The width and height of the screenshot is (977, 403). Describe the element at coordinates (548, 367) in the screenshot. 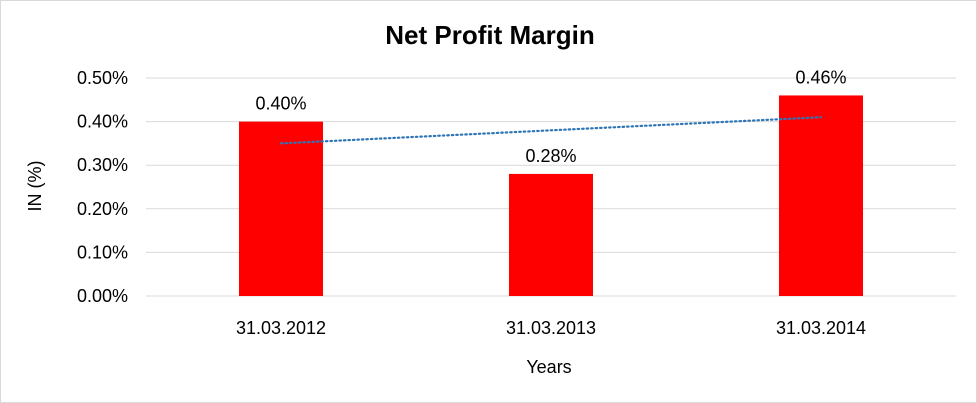

I see `x-axis-title: Years` at that location.